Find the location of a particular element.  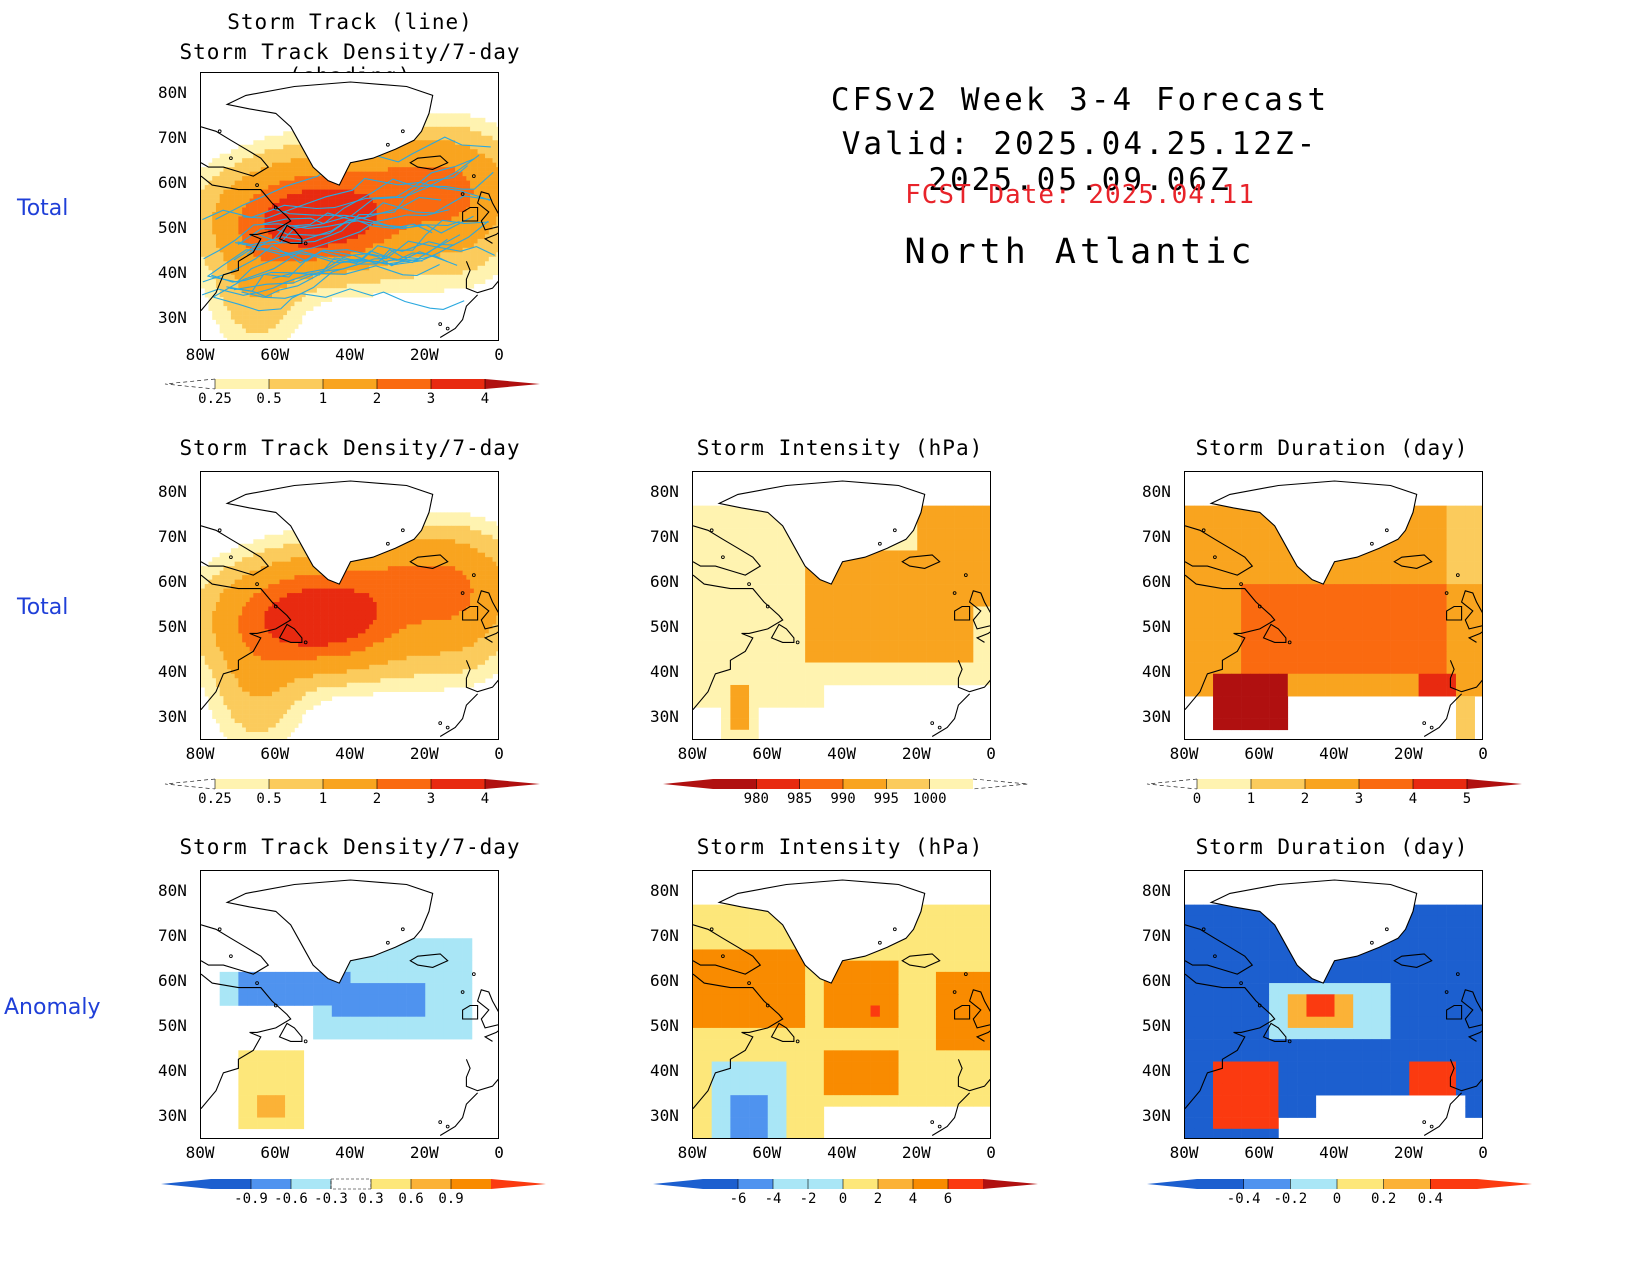

colorbar-tick-label: -0.3 is located at coordinates (331, 1199).